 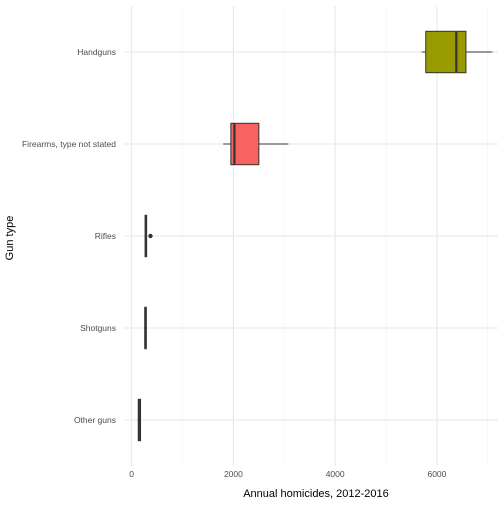 I want to click on y-axis-label: Gun type, so click(x=10, y=238).